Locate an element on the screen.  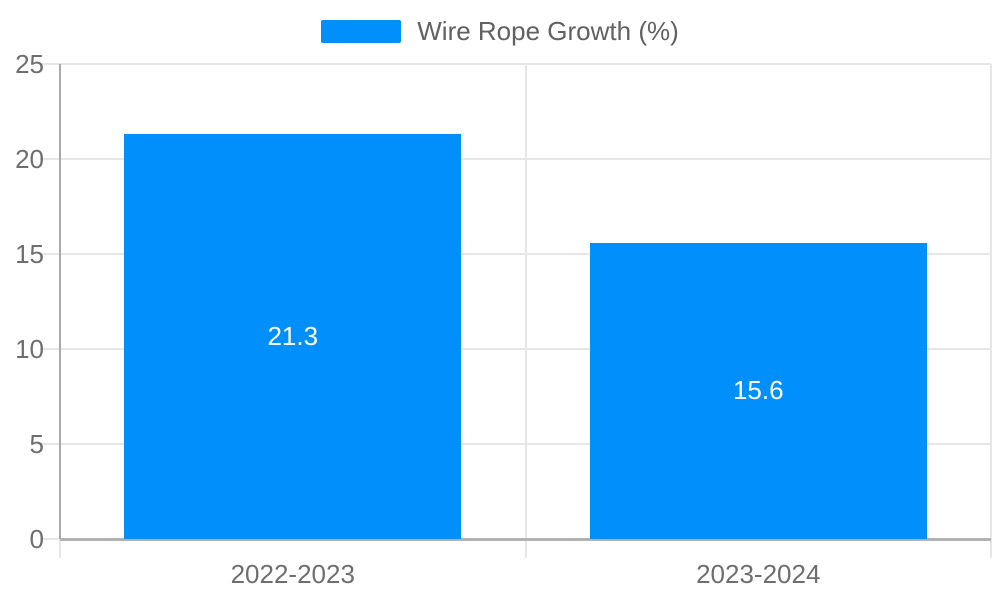
legend-swatch is located at coordinates (361, 31).